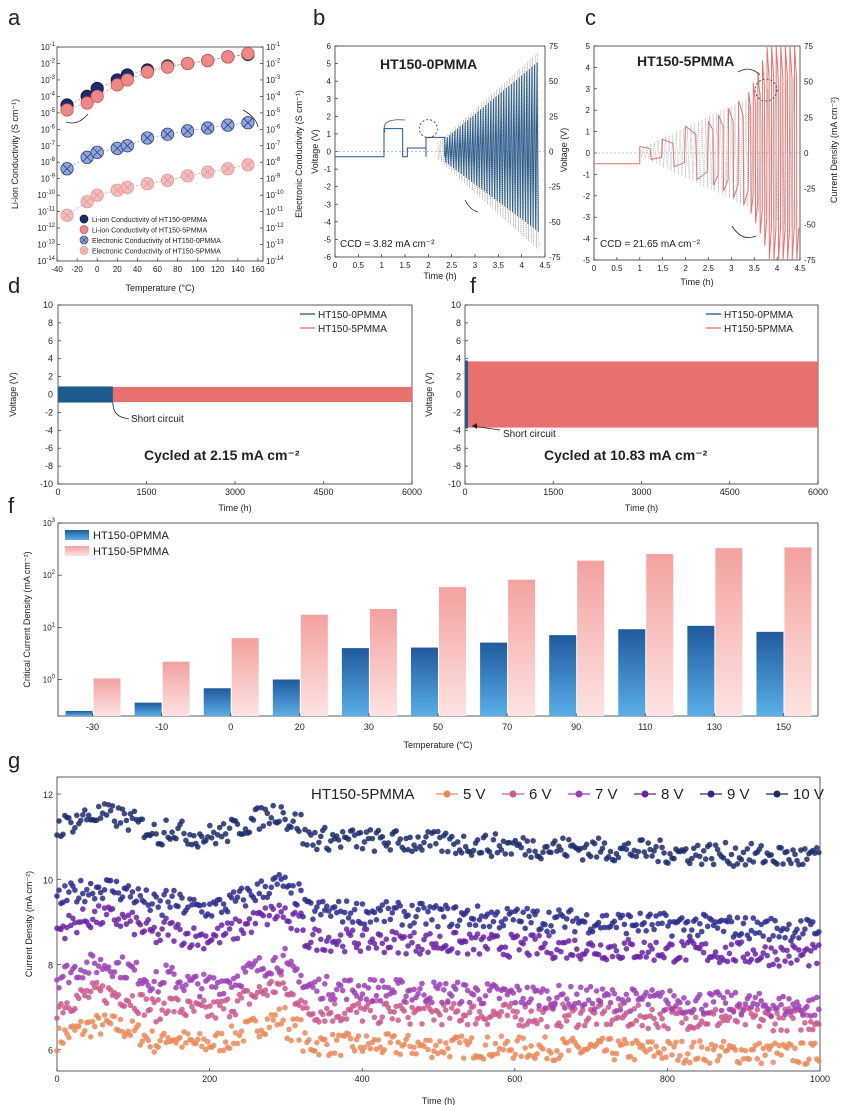 This screenshot has width=847, height=1105. I want to click on panel-a-x-label: 120, so click(218, 269).